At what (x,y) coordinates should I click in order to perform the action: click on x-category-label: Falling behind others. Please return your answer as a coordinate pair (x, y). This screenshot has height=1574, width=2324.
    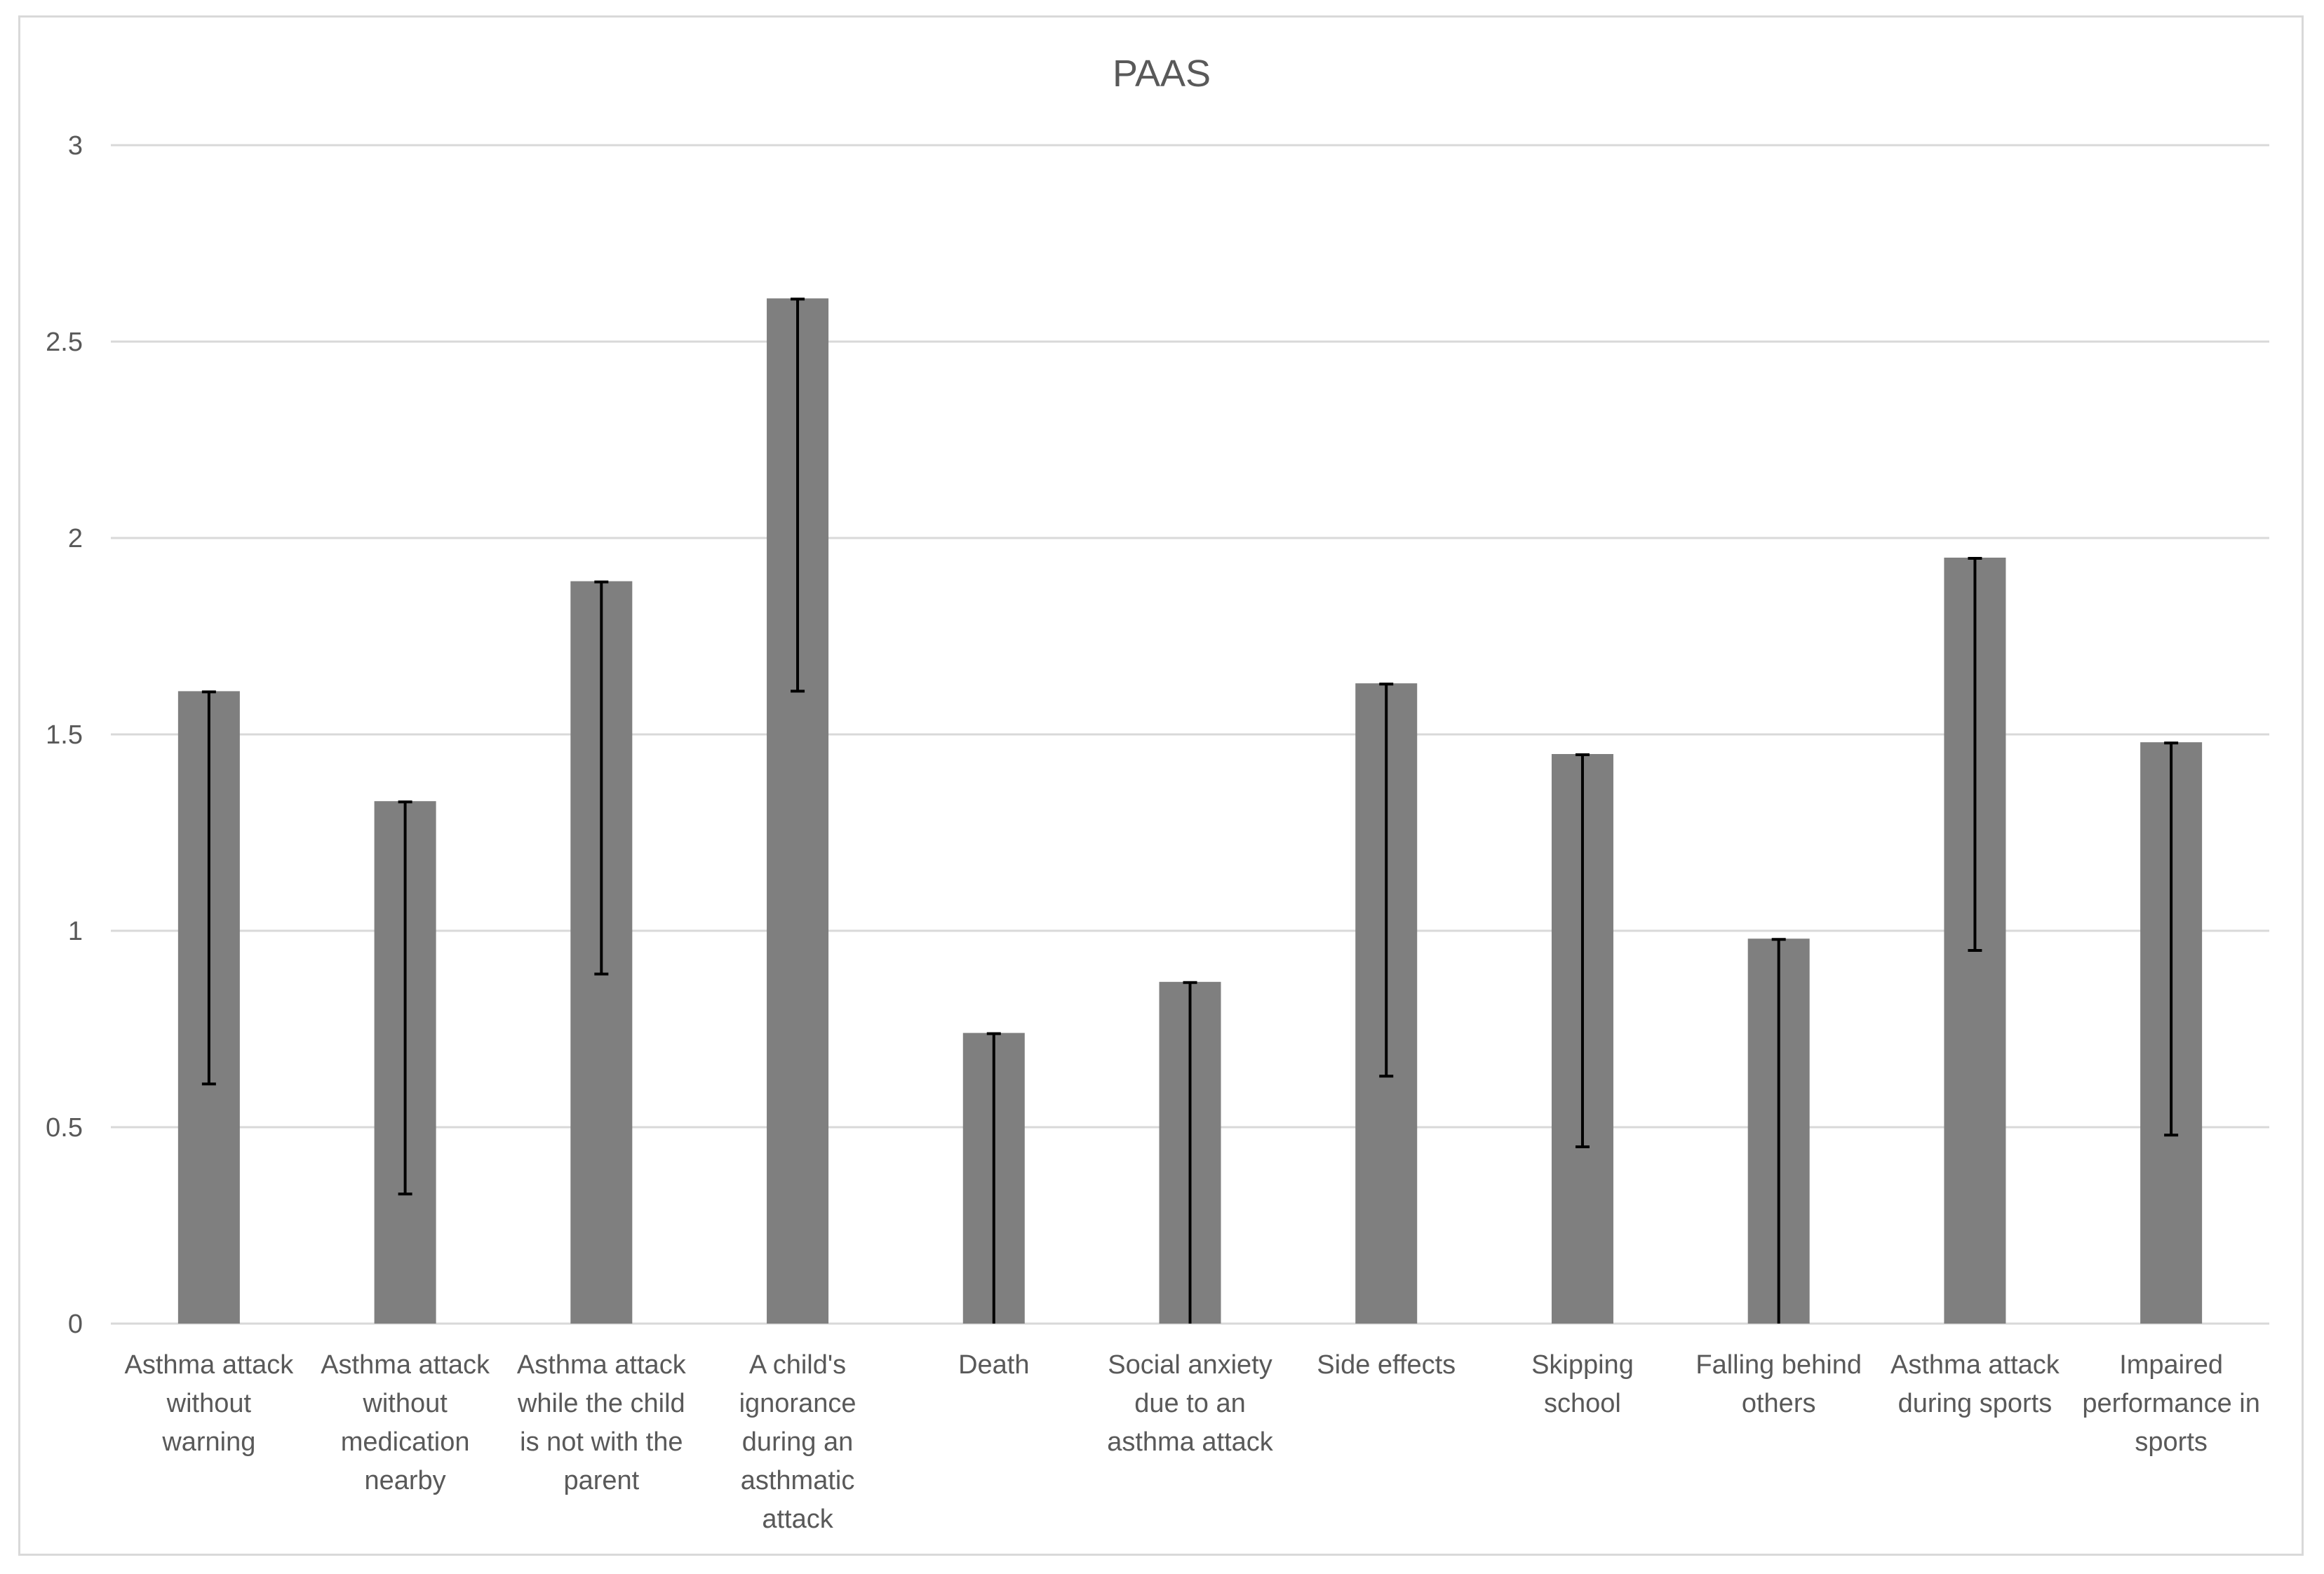
    Looking at the image, I should click on (1778, 1384).